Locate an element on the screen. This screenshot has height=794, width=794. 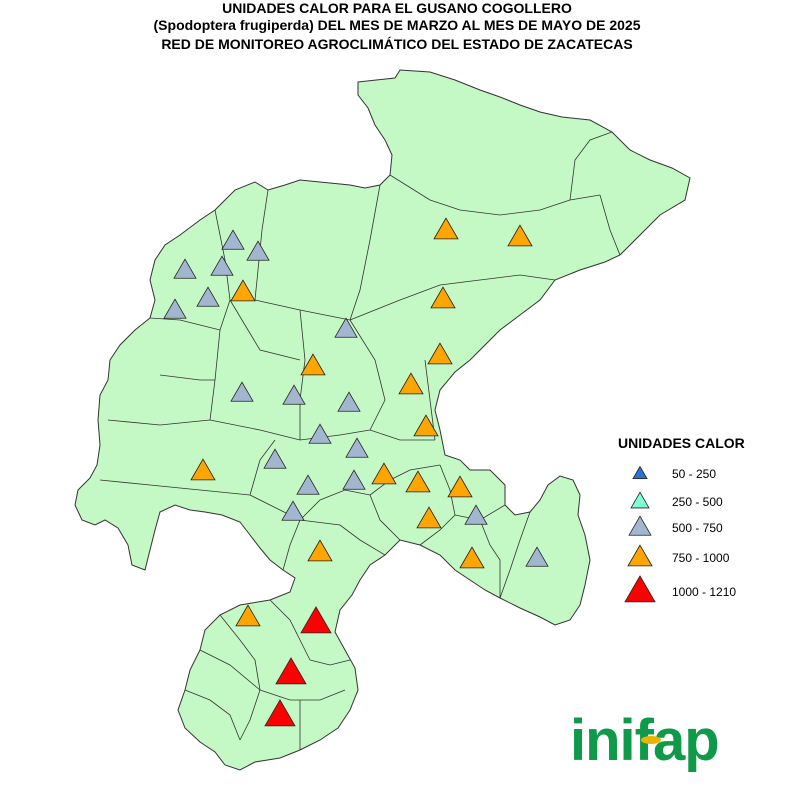
legend-item-label: 500 - 750 is located at coordinates (697, 528).